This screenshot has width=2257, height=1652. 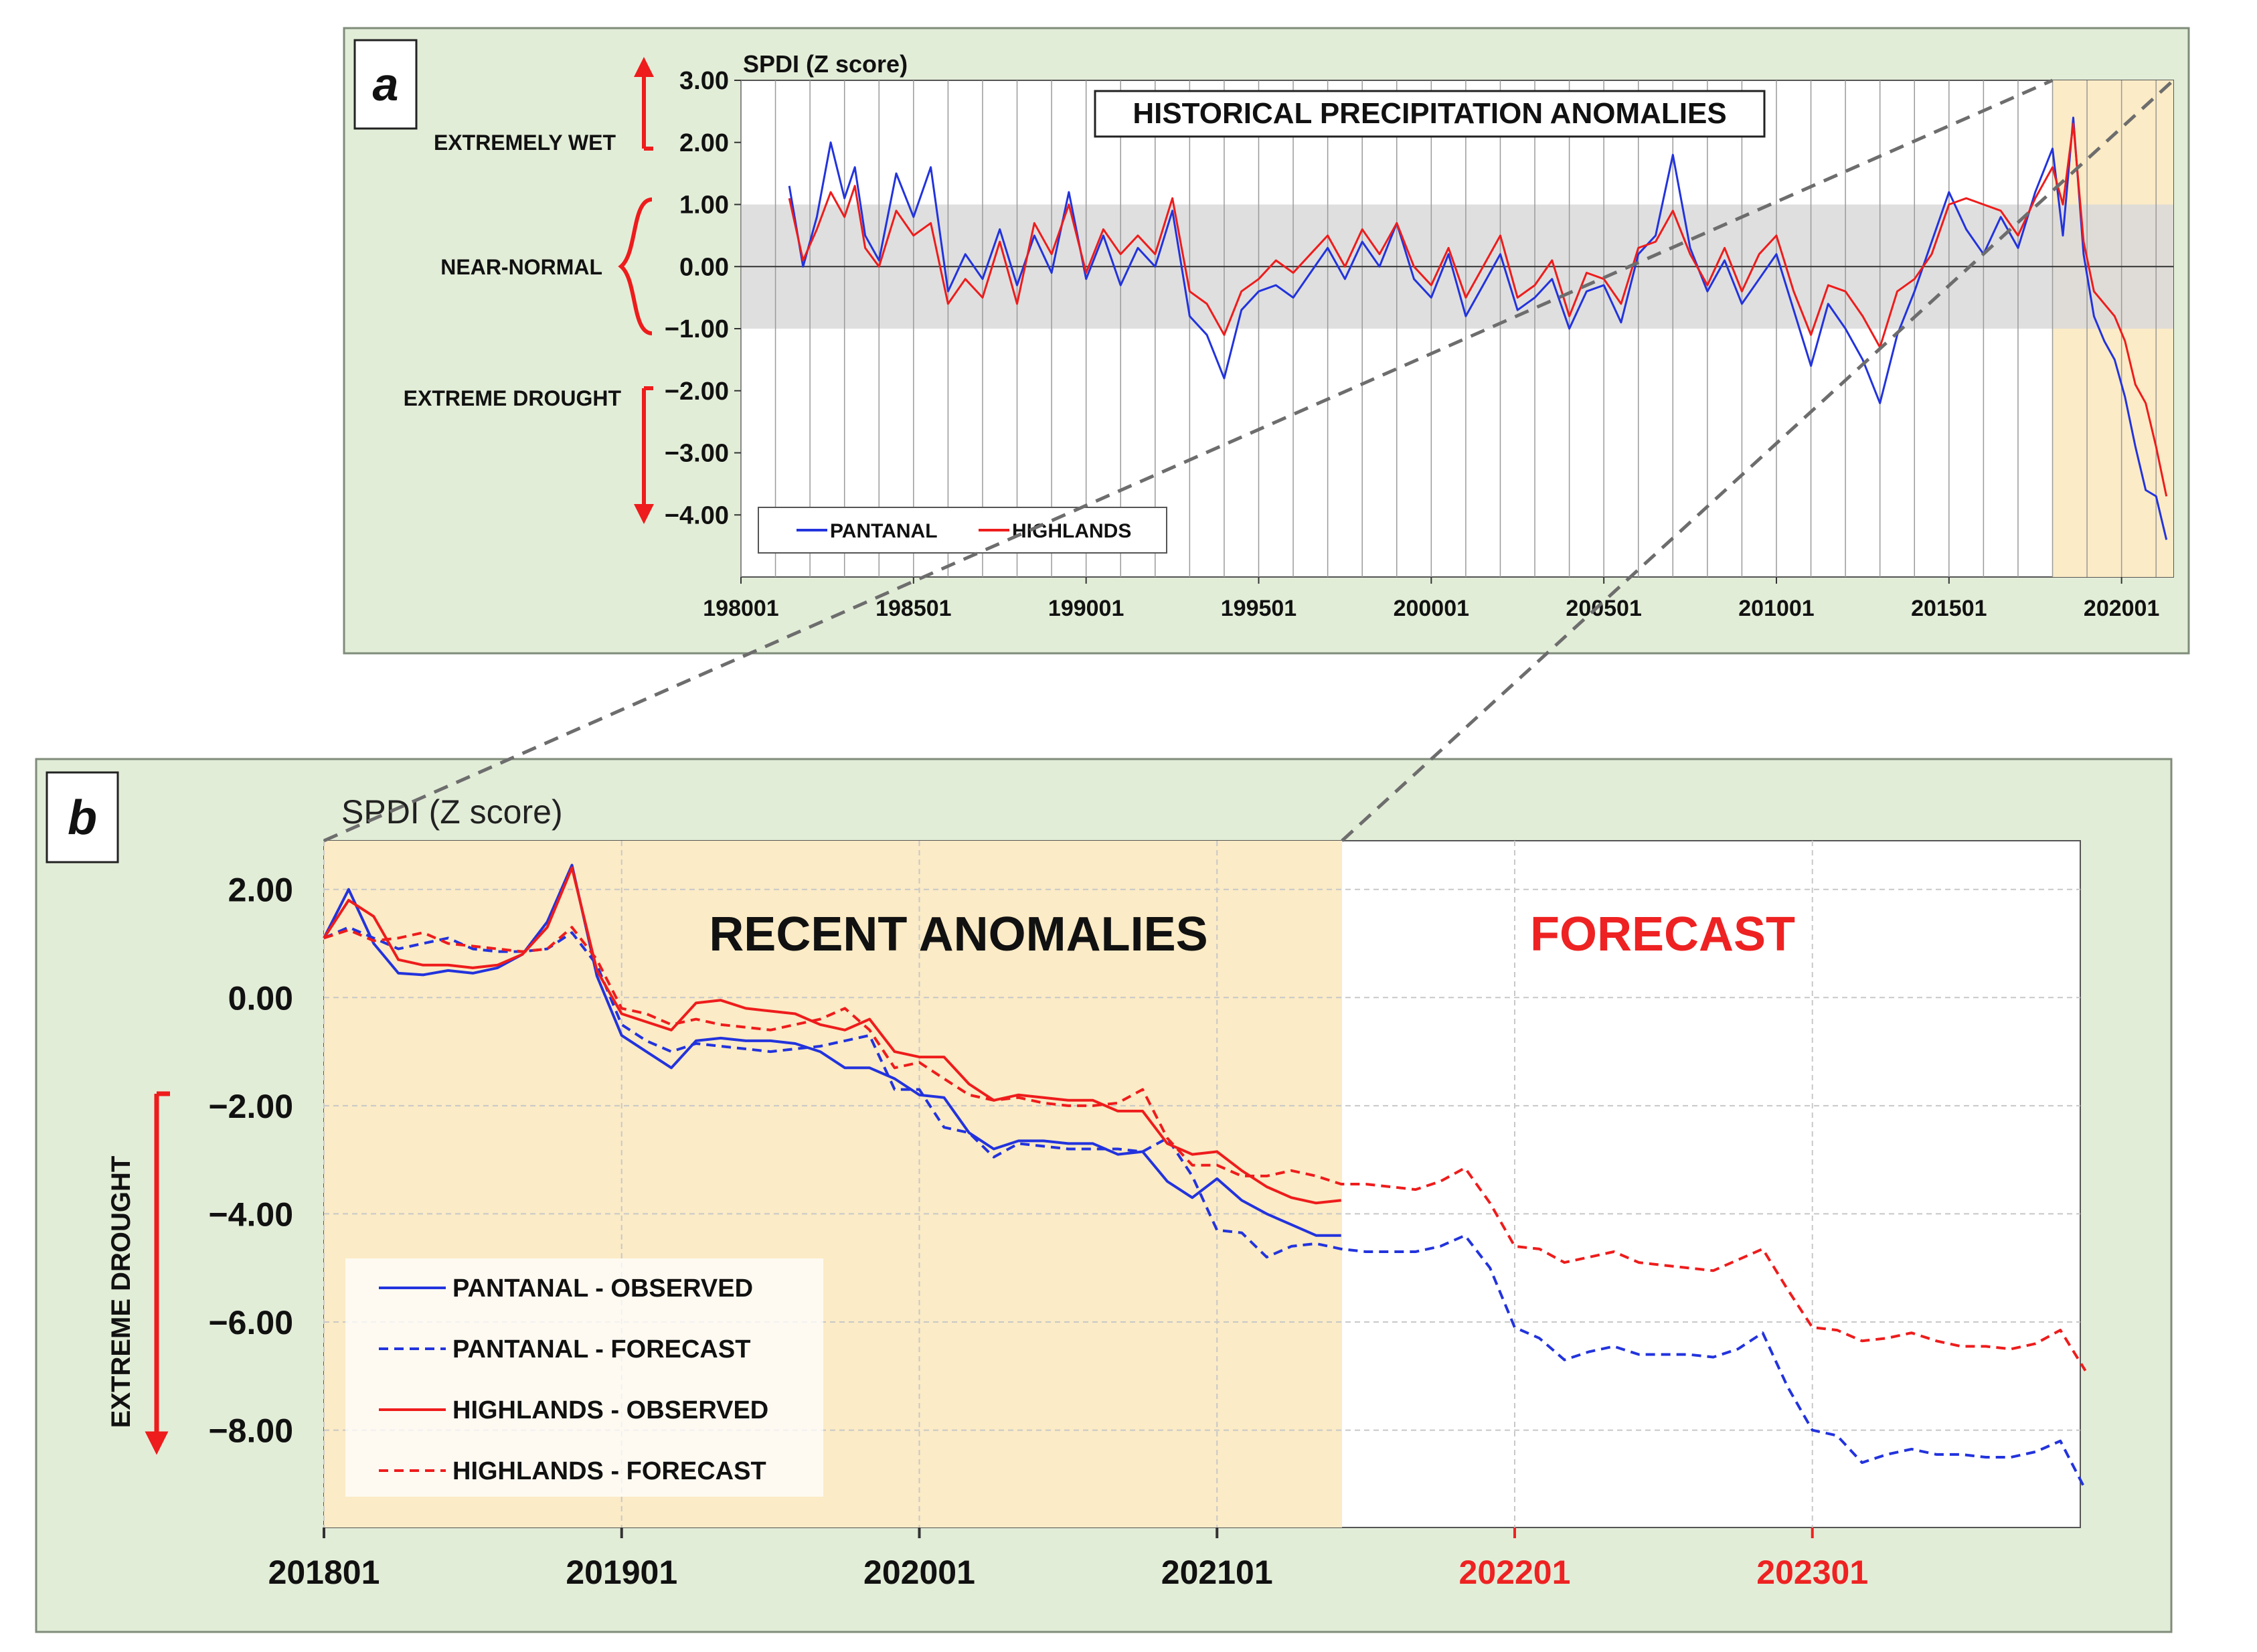 What do you see at coordinates (1515, 1573) in the screenshot?
I see `panel-b-x-tick-label: 202201` at bounding box center [1515, 1573].